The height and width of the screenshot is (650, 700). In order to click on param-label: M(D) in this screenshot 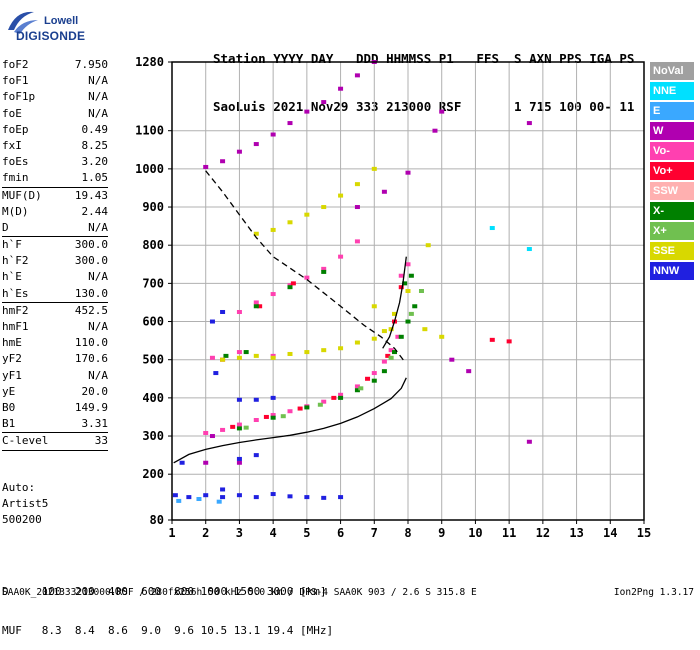, I will do `click(15, 211)`.